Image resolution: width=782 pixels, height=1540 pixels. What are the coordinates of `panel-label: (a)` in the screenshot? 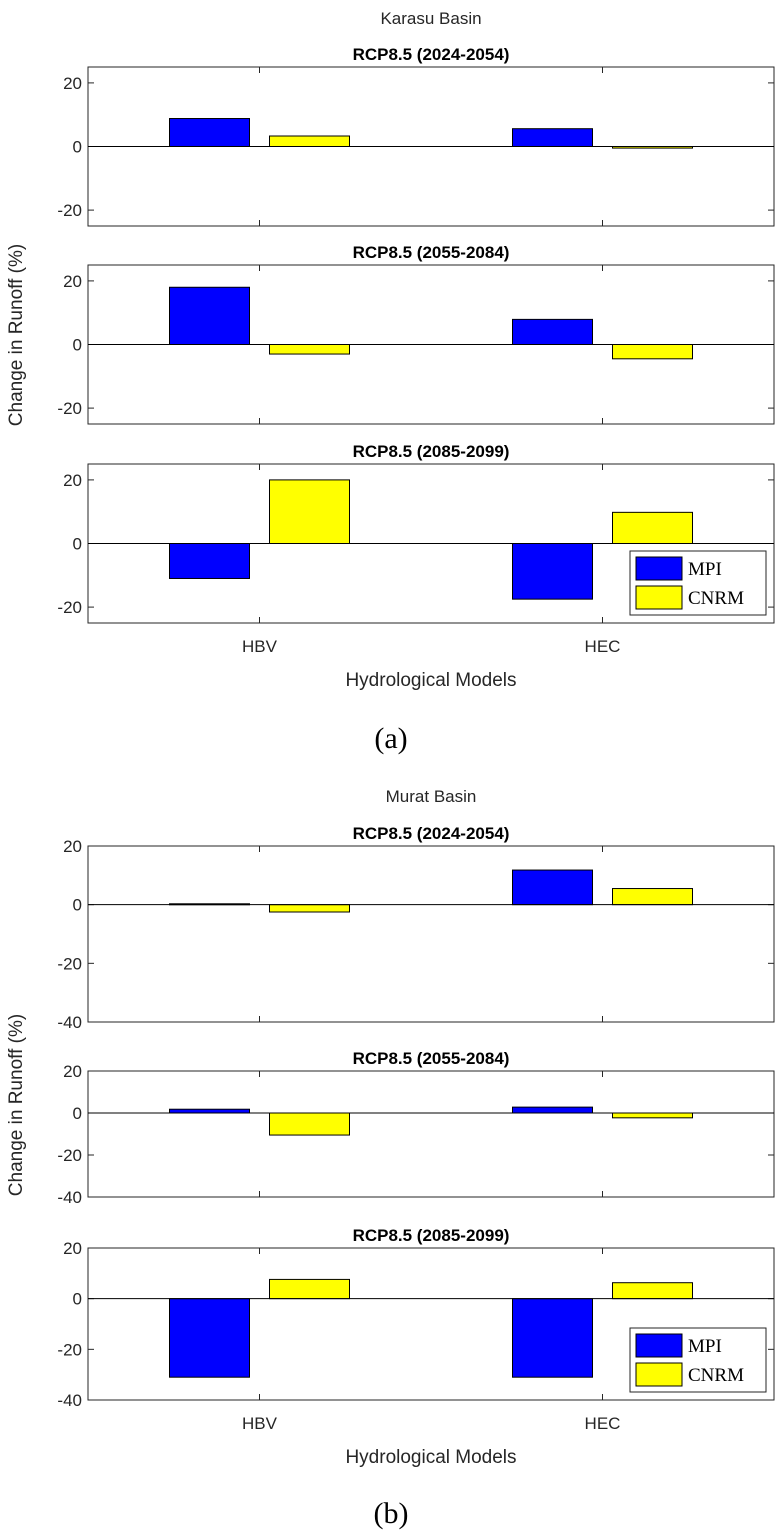 It's located at (390, 738).